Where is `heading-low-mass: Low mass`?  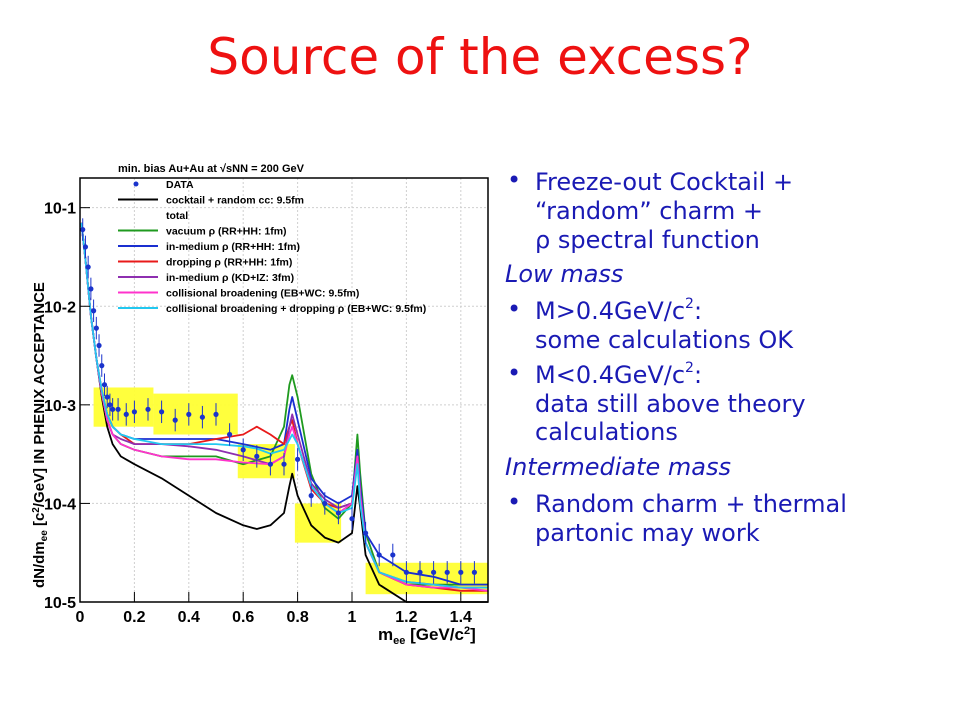 heading-low-mass: Low mass is located at coordinates (564, 274).